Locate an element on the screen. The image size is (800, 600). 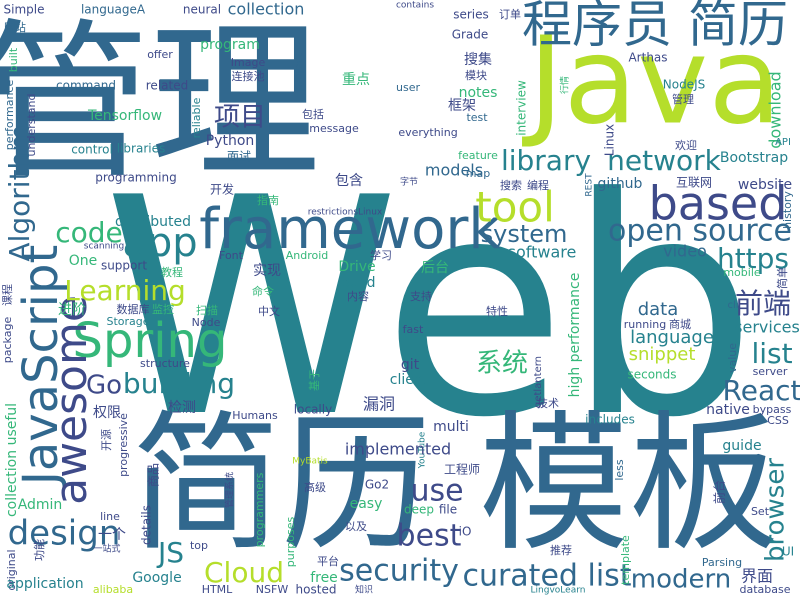
cloud-word: 程序员 简历 is located at coordinates (655, 27).